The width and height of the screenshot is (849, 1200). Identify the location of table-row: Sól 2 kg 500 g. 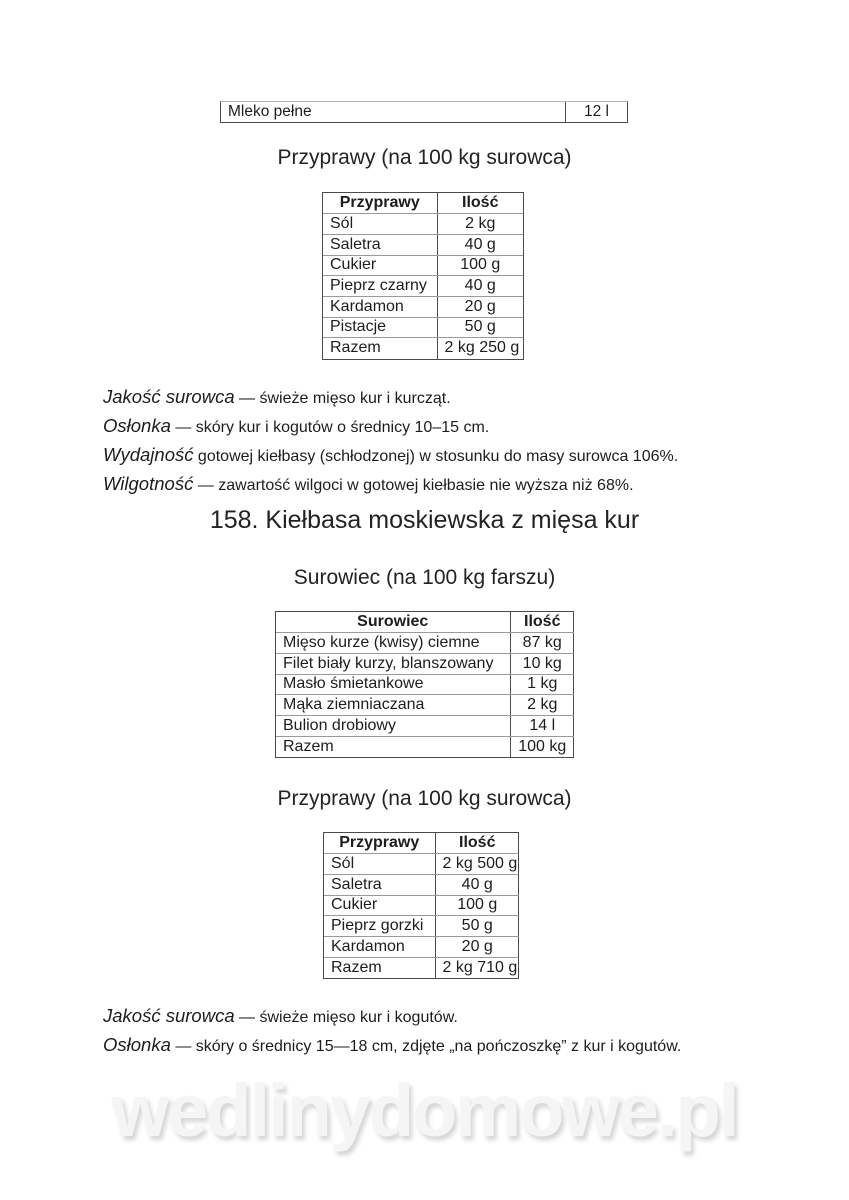
(421, 864).